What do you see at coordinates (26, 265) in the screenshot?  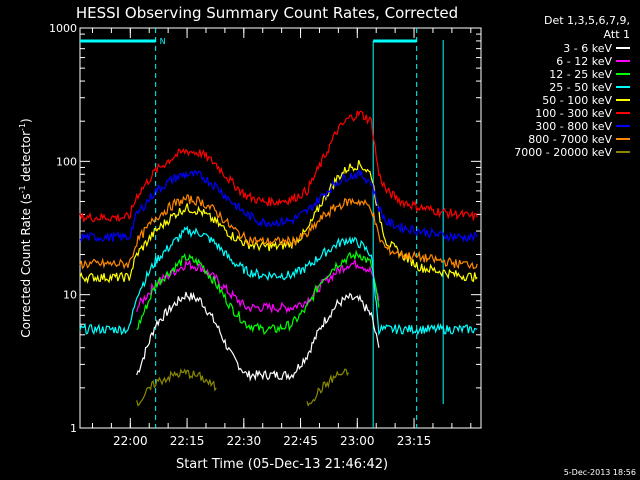 I see `y-axis-label-part-1: Corrected Count Rate (s` at bounding box center [26, 265].